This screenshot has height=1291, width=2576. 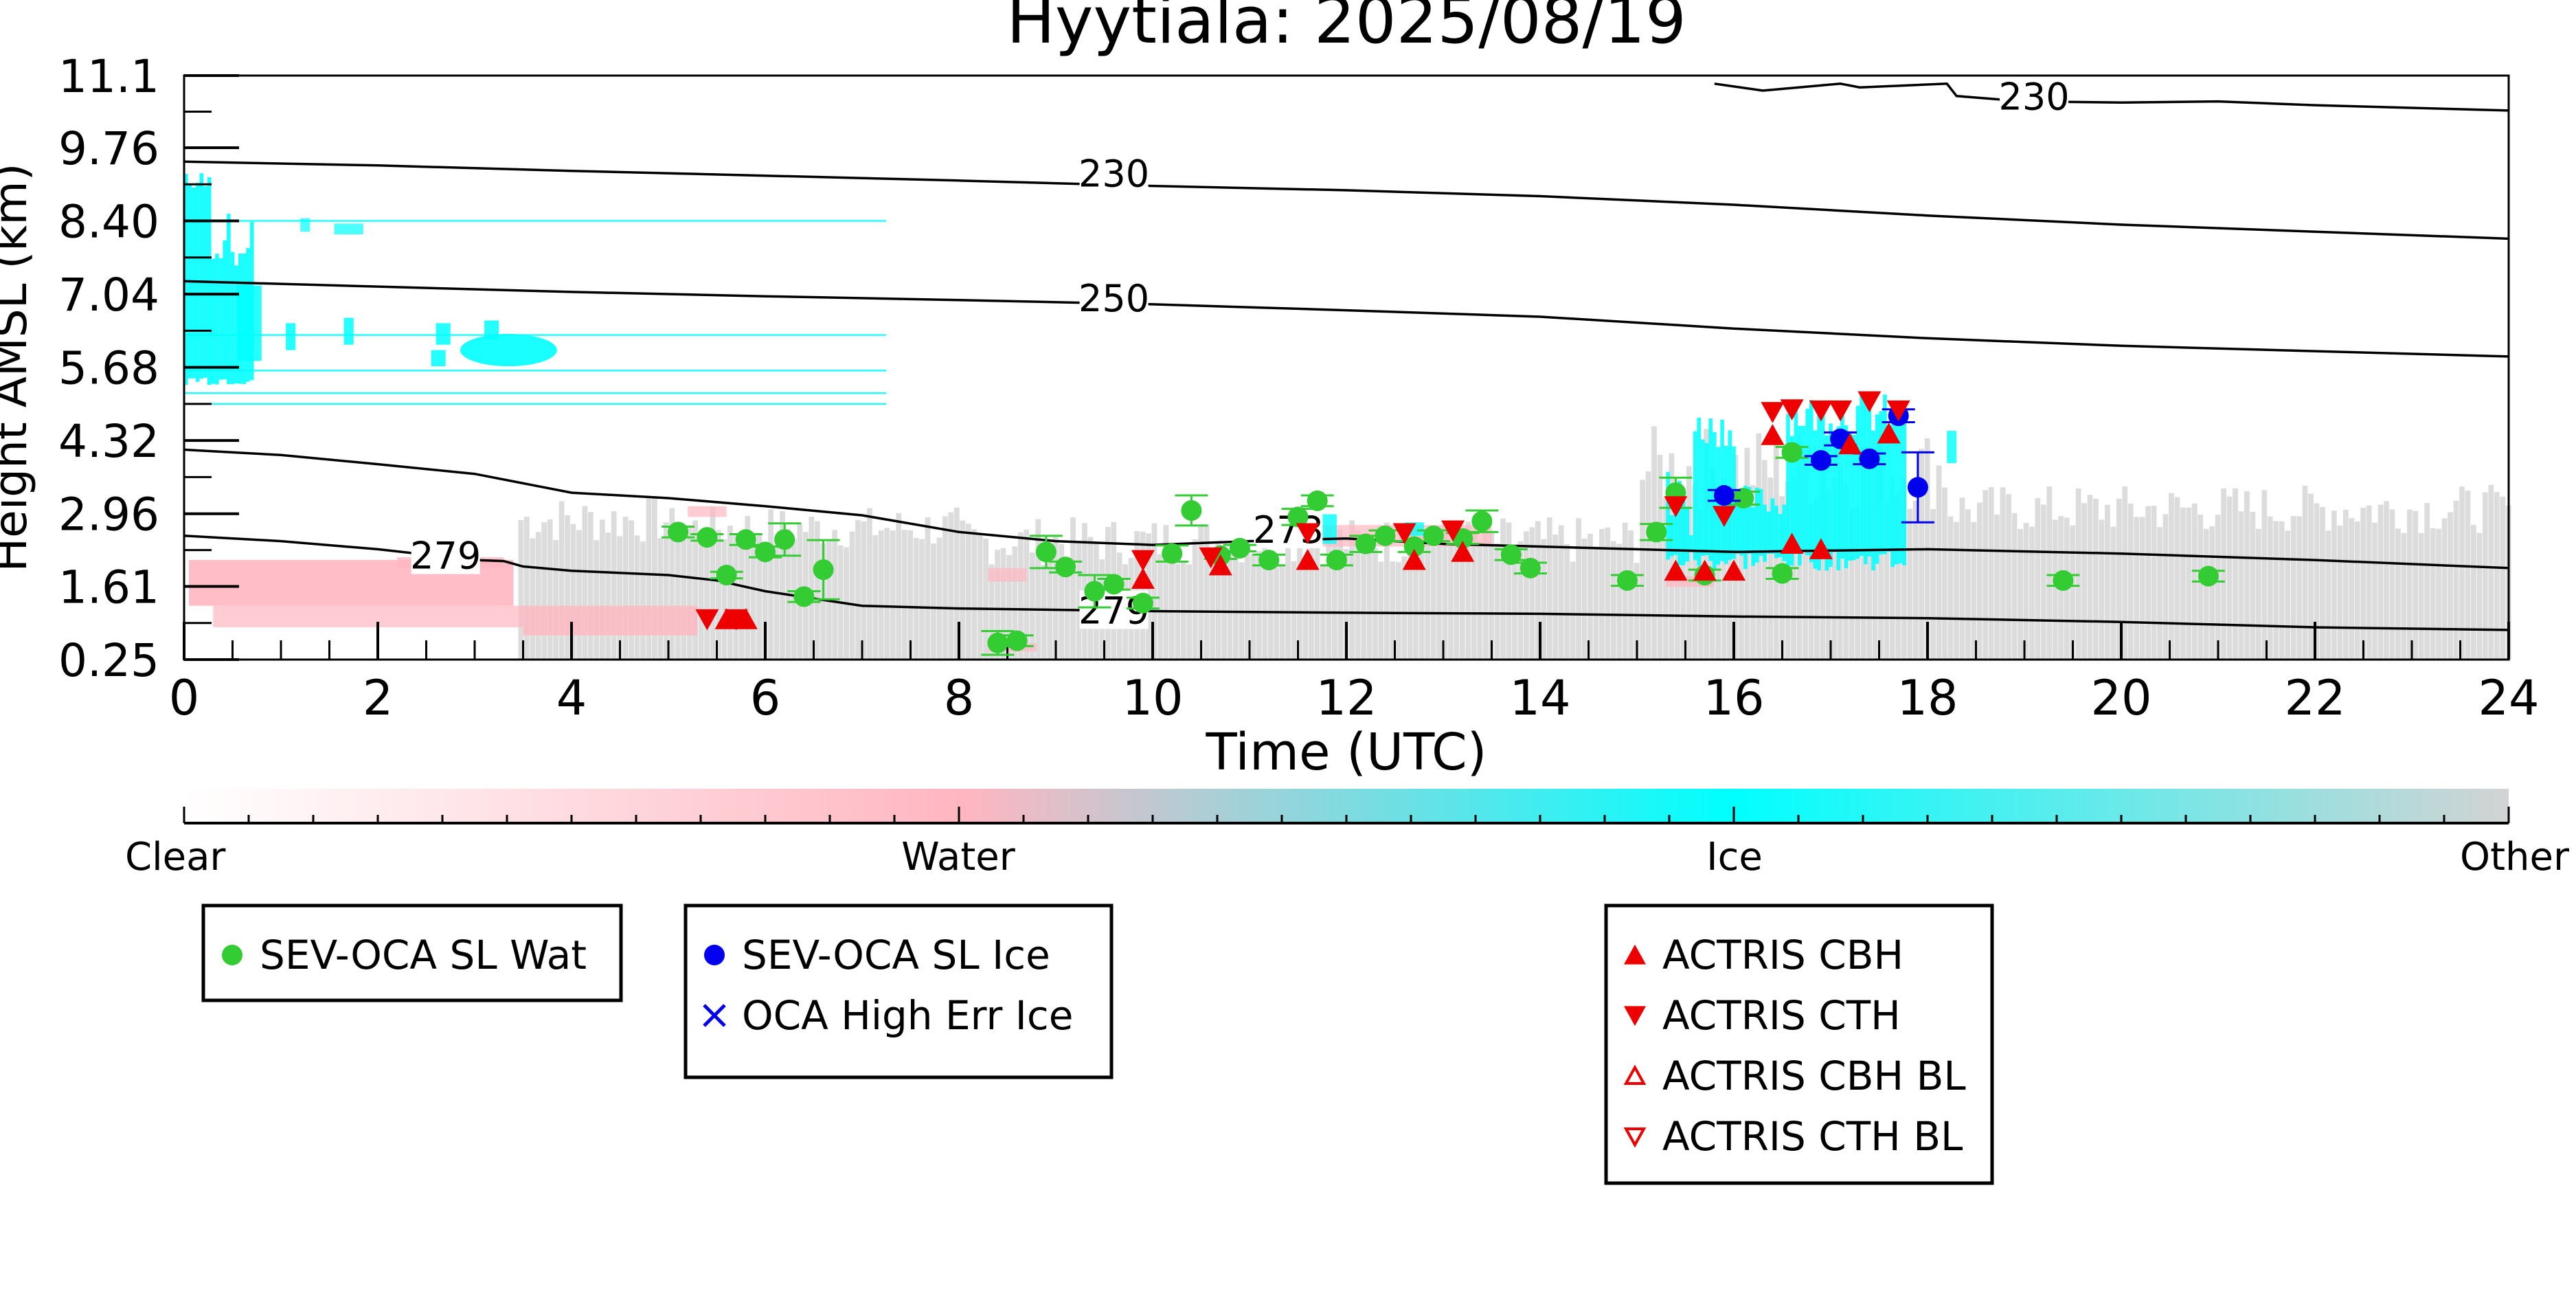 What do you see at coordinates (412, 952) in the screenshot?
I see `legend-box` at bounding box center [412, 952].